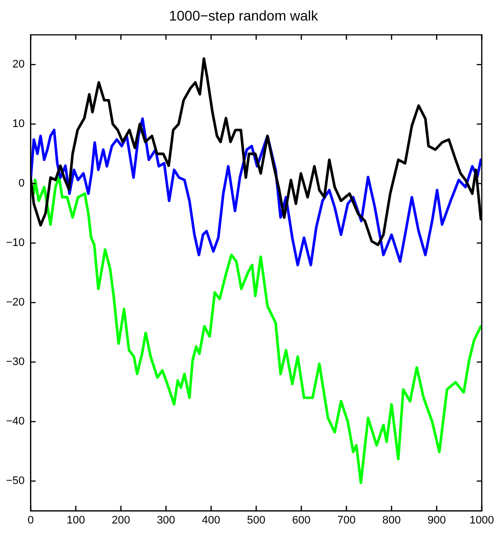  Describe the element at coordinates (244, 15) in the screenshot. I see `chart-title: 1000−step random walk` at that location.